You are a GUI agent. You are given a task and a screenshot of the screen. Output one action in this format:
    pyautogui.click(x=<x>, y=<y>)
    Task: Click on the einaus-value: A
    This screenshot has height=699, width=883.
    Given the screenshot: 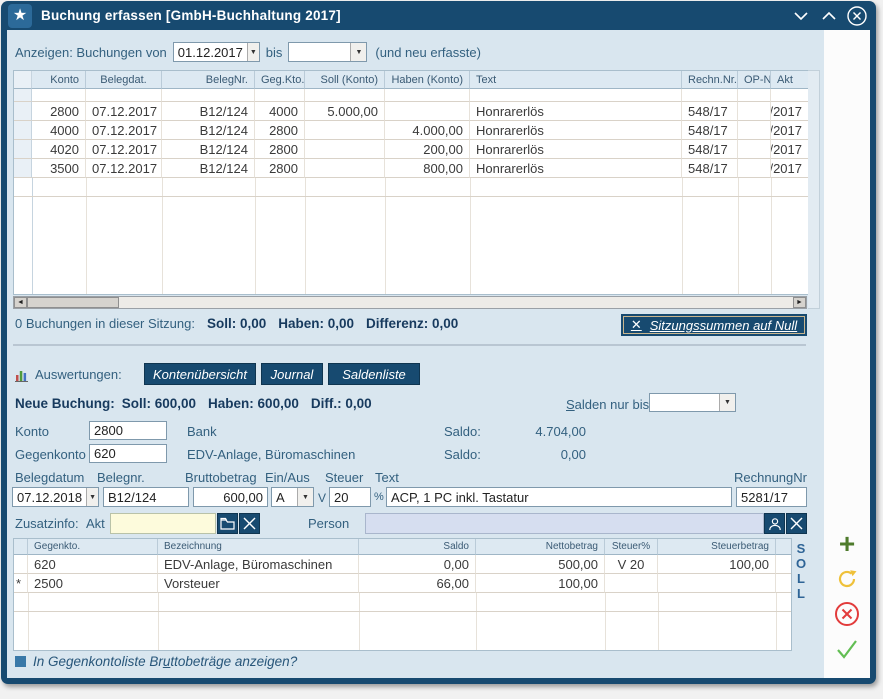 What is the action you would take?
    pyautogui.click(x=280, y=497)
    